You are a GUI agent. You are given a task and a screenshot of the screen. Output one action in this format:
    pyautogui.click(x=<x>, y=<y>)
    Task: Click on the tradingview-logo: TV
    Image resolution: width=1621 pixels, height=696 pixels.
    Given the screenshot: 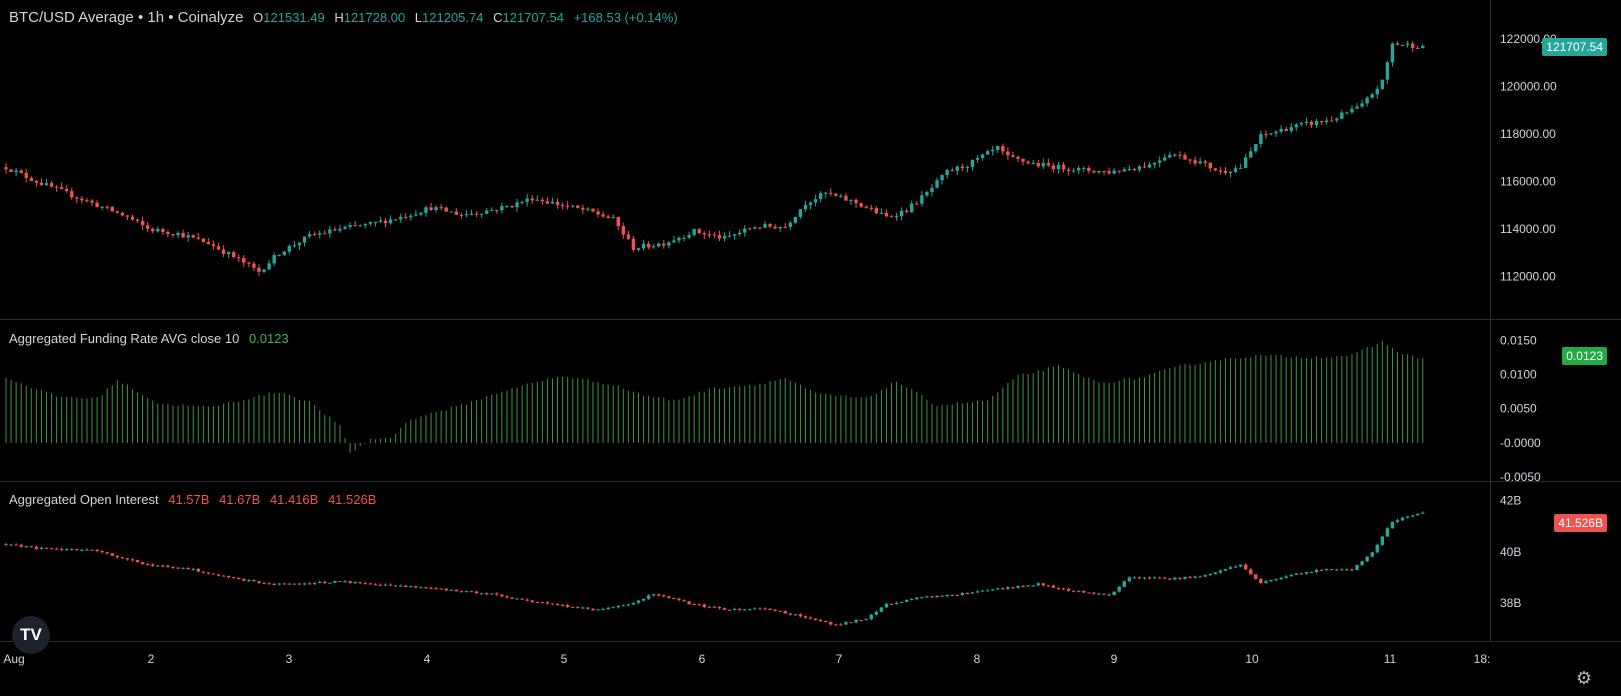 What is the action you would take?
    pyautogui.click(x=31, y=635)
    